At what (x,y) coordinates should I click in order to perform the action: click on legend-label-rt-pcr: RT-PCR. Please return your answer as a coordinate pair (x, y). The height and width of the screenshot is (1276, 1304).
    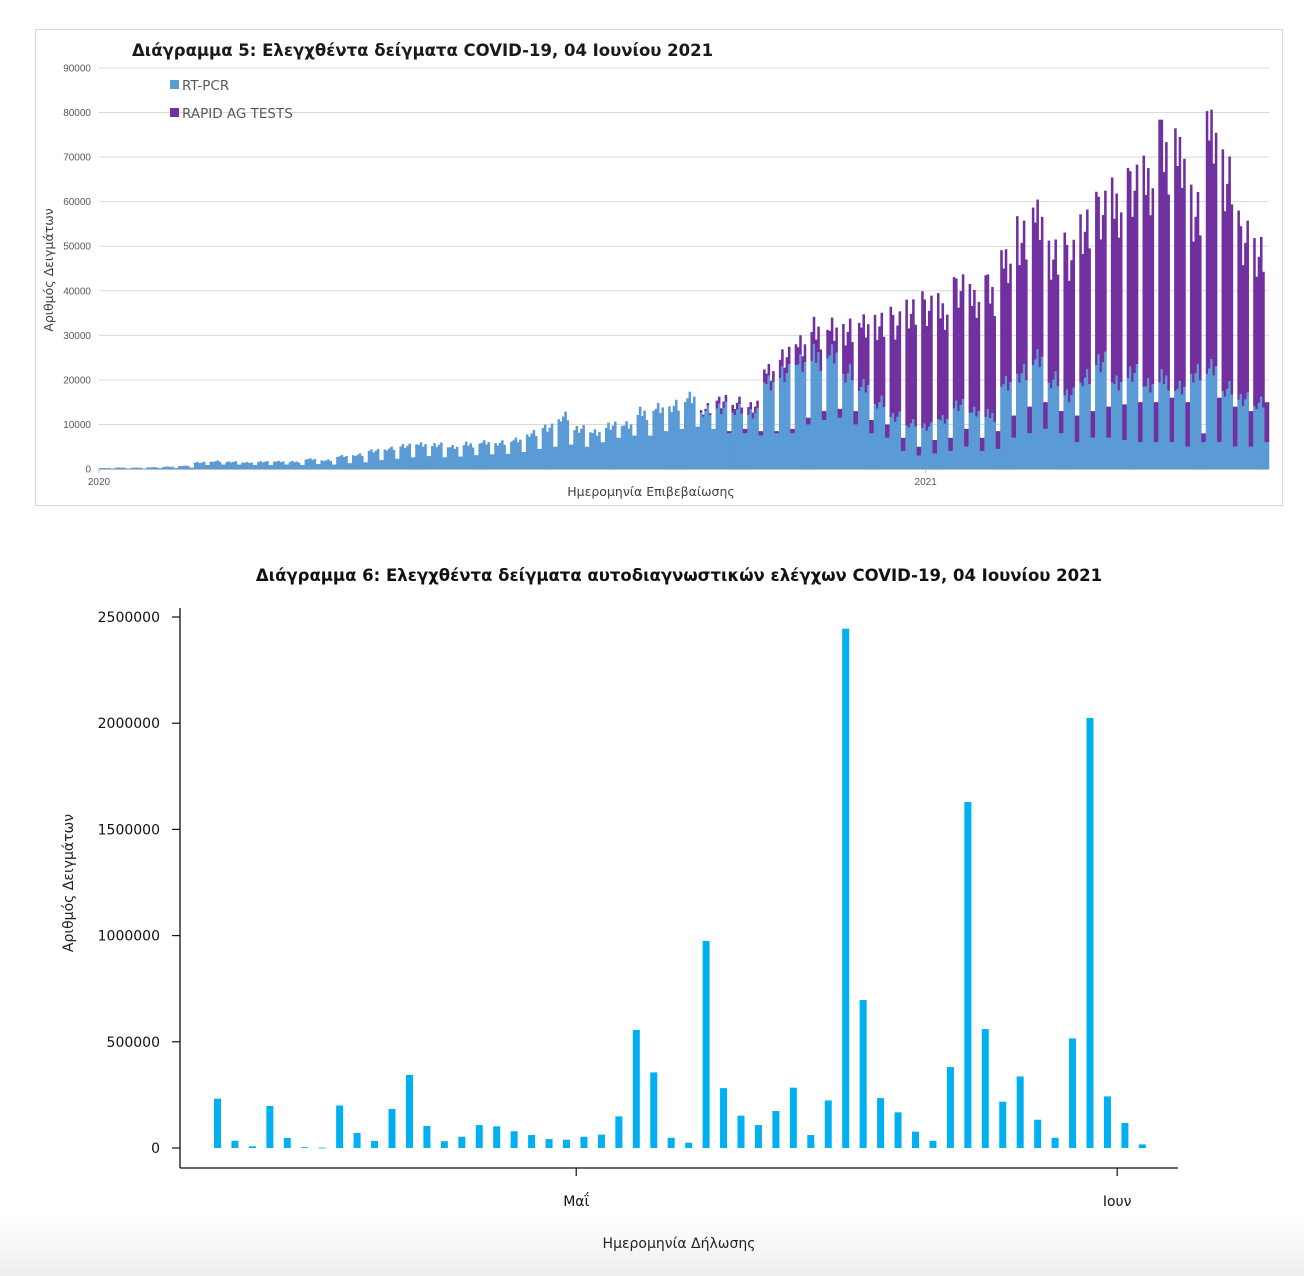
    Looking at the image, I should click on (205, 86).